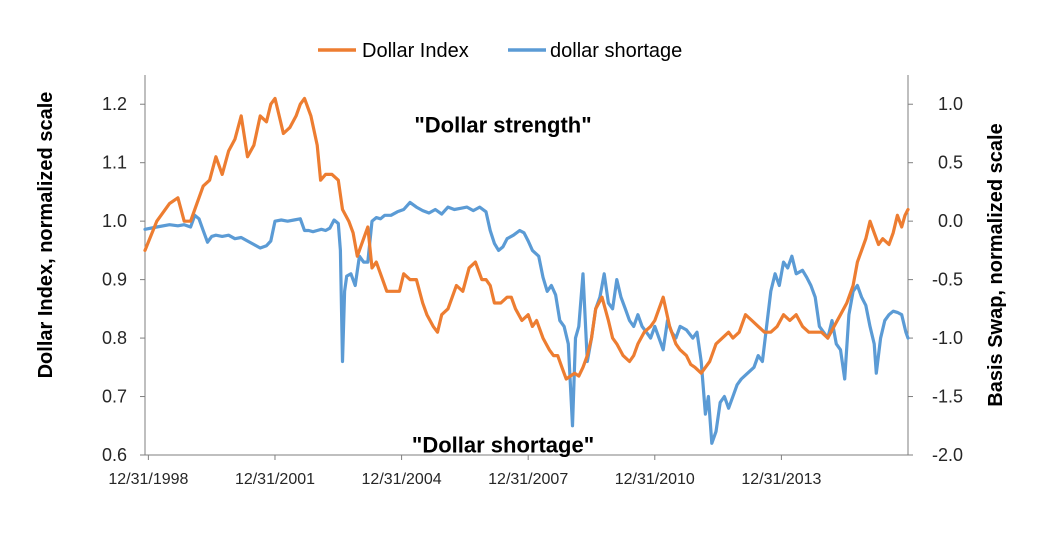 The width and height of the screenshot is (1062, 556). I want to click on y-axis-right: -2.0 -1.5 -1.0 -0.5 0.0 0.5 1.0, so click(935, 279).